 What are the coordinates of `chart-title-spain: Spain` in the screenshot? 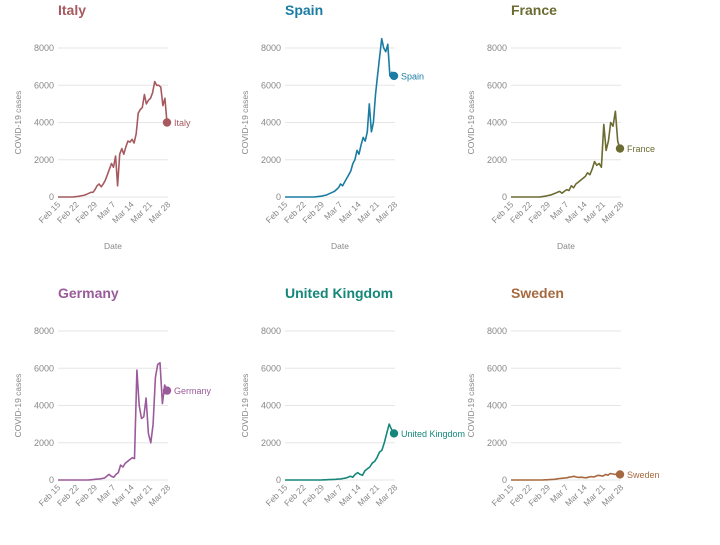 It's located at (304, 10).